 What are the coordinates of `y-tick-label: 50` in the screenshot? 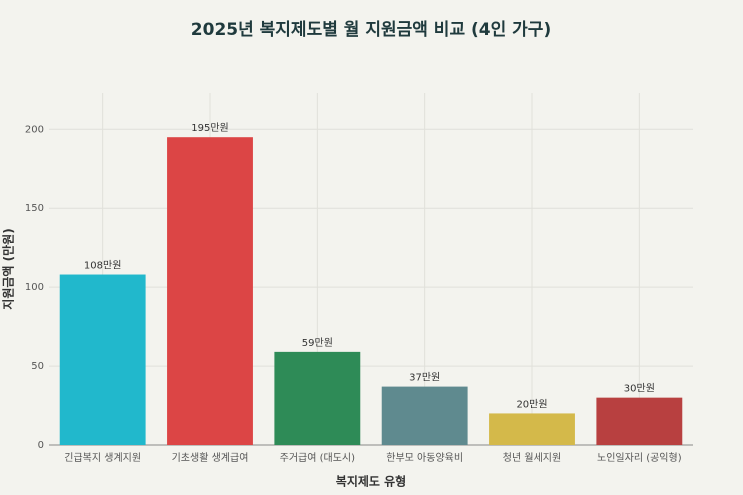 It's located at (37, 366).